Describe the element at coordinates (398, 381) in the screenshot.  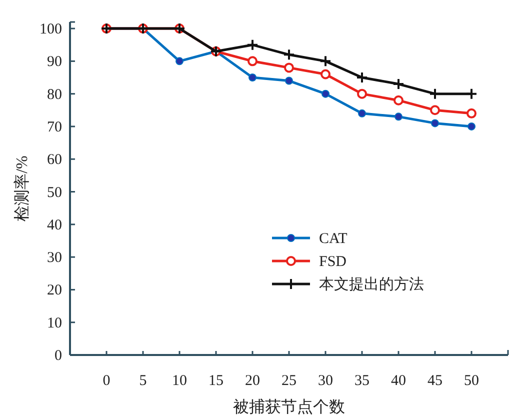
I see `x-tick-label: 40` at that location.